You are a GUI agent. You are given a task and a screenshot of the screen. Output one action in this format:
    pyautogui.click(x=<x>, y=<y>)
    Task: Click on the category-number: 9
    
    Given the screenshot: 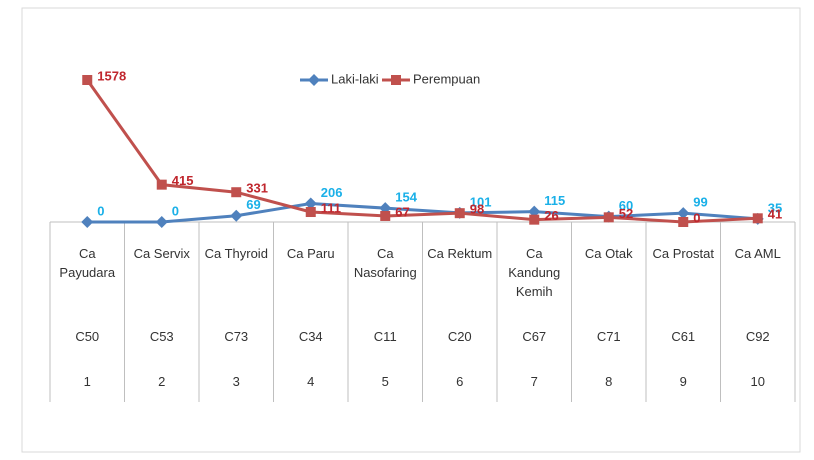 What is the action you would take?
    pyautogui.click(x=683, y=381)
    